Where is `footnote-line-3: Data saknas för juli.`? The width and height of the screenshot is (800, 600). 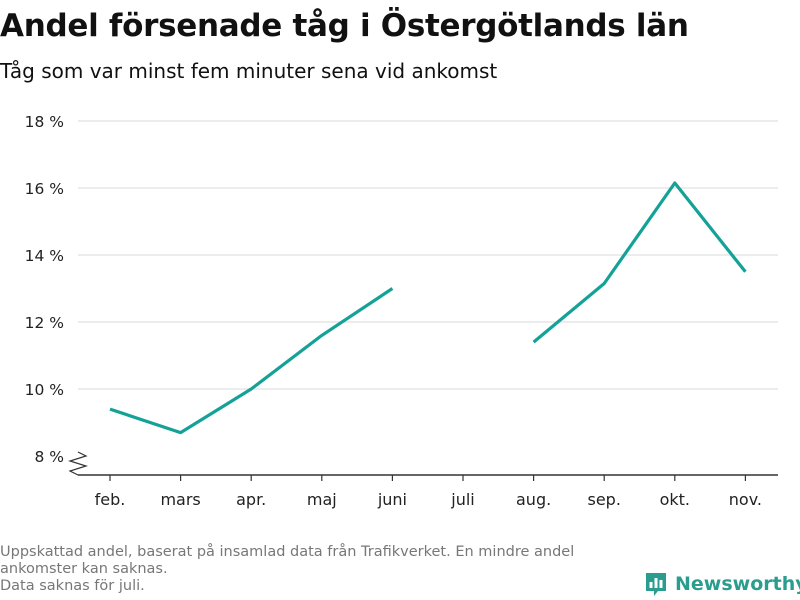
footnote-line-3: Data saknas för juli. is located at coordinates (72, 586).